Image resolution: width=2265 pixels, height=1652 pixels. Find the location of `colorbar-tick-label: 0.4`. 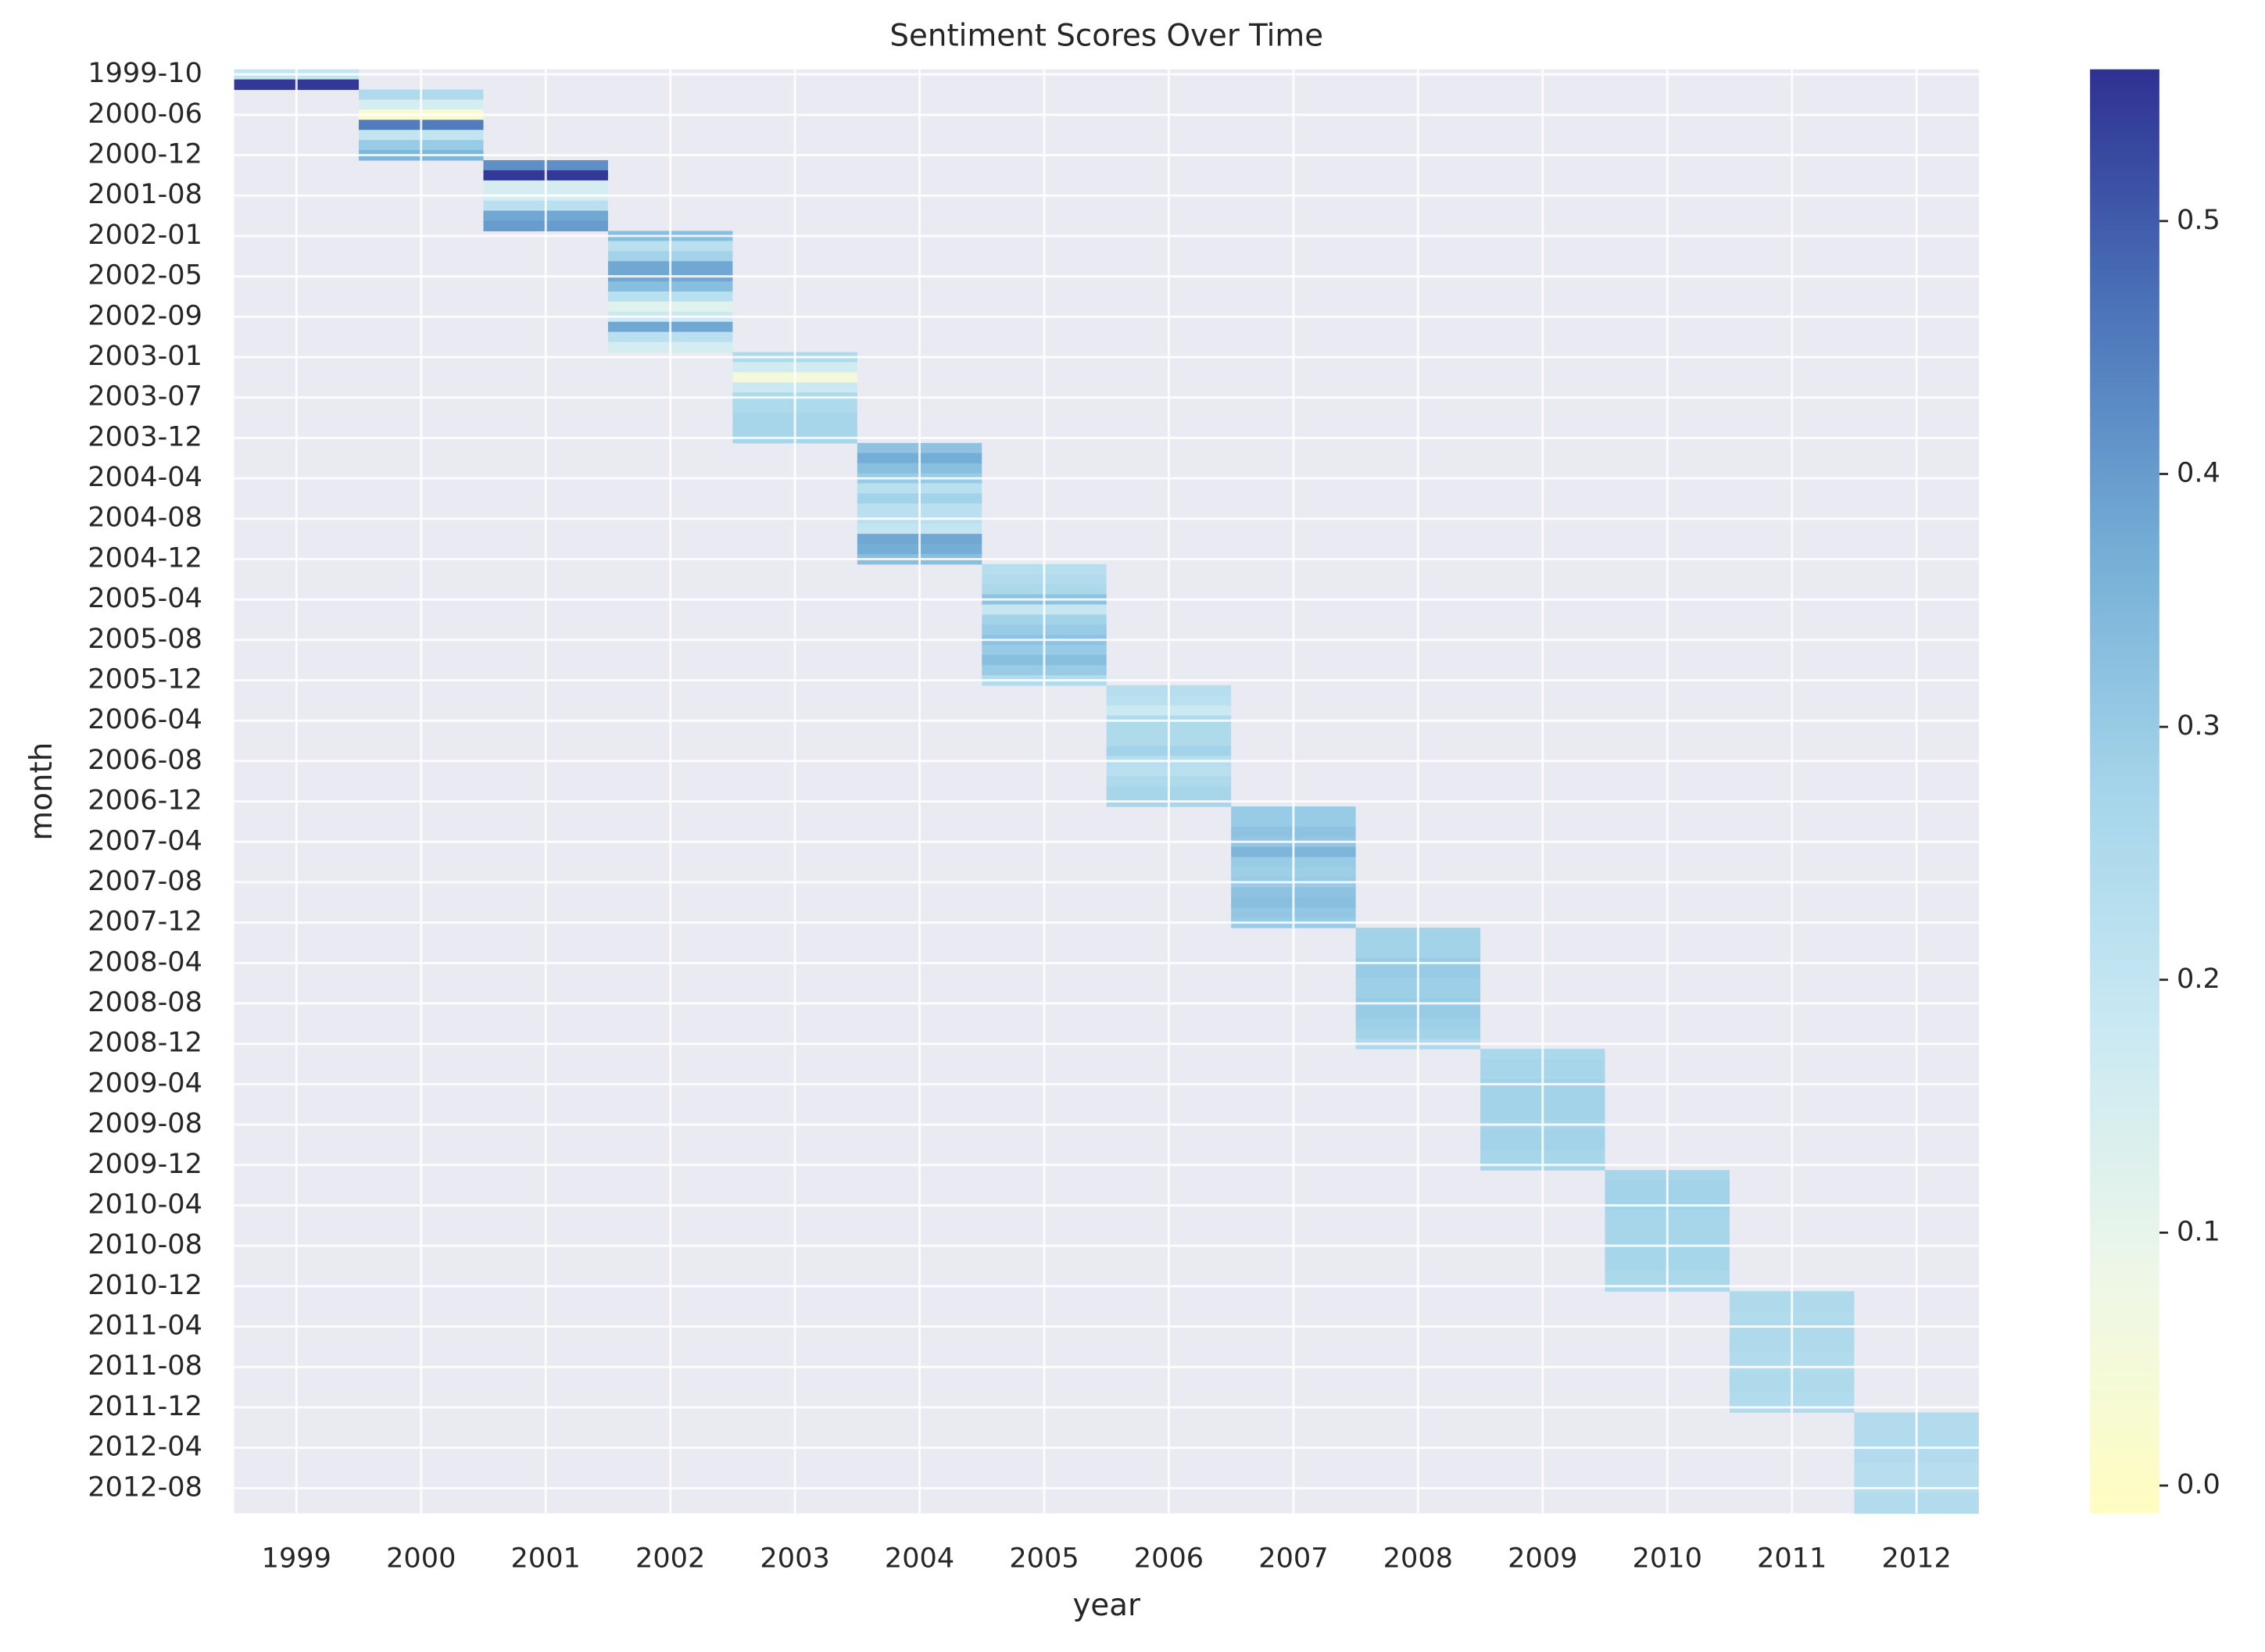

colorbar-tick-label: 0.4 is located at coordinates (2198, 473).